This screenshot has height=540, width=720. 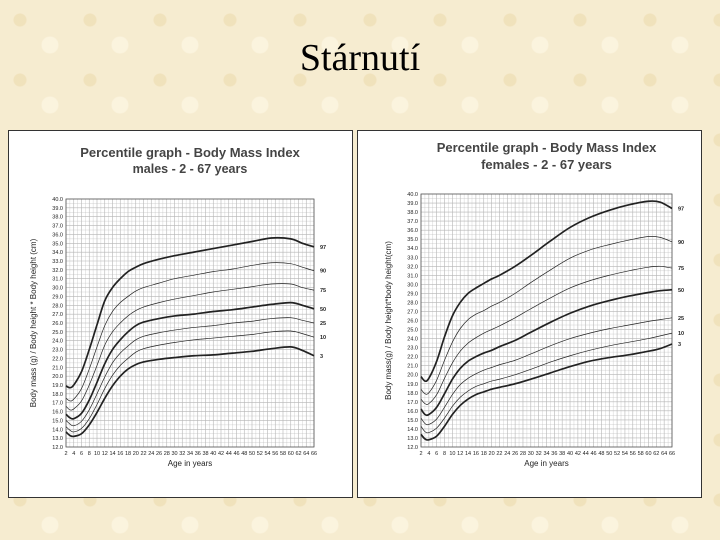 I want to click on x-tick-label: 22, so click(x=499, y=454).